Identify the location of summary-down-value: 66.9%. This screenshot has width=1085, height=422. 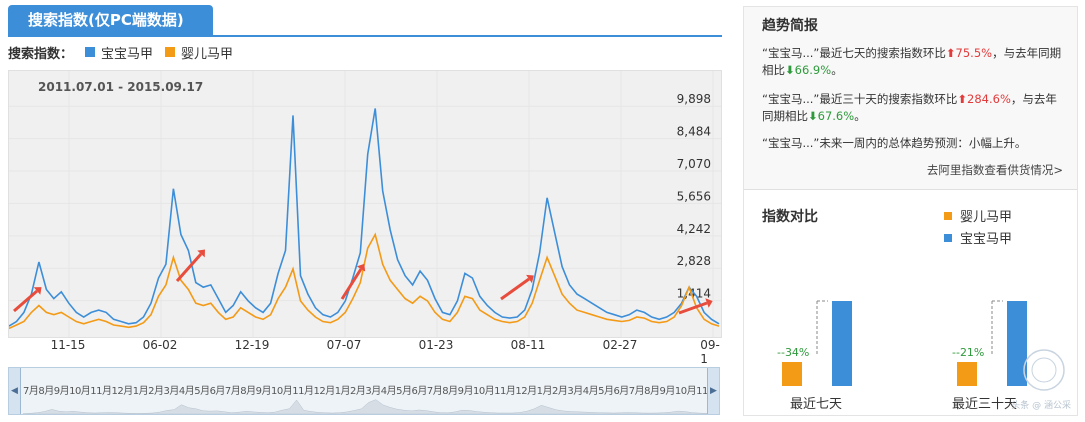
(813, 70).